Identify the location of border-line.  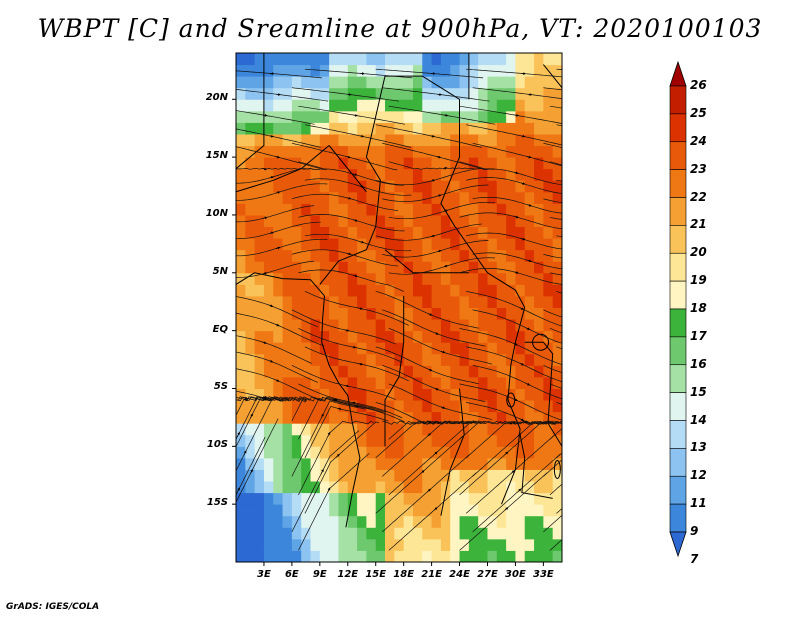
(543, 394).